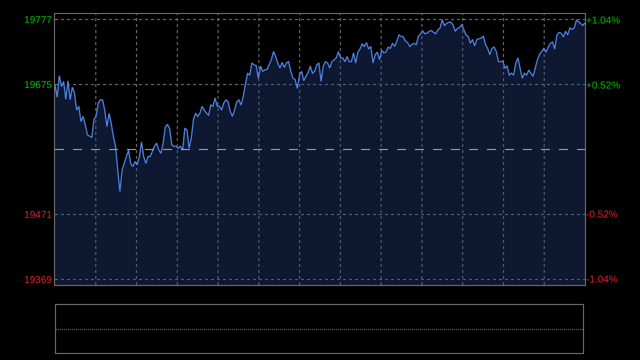  What do you see at coordinates (602, 215) in the screenshot?
I see `y2-tick-label: -0.52%` at bounding box center [602, 215].